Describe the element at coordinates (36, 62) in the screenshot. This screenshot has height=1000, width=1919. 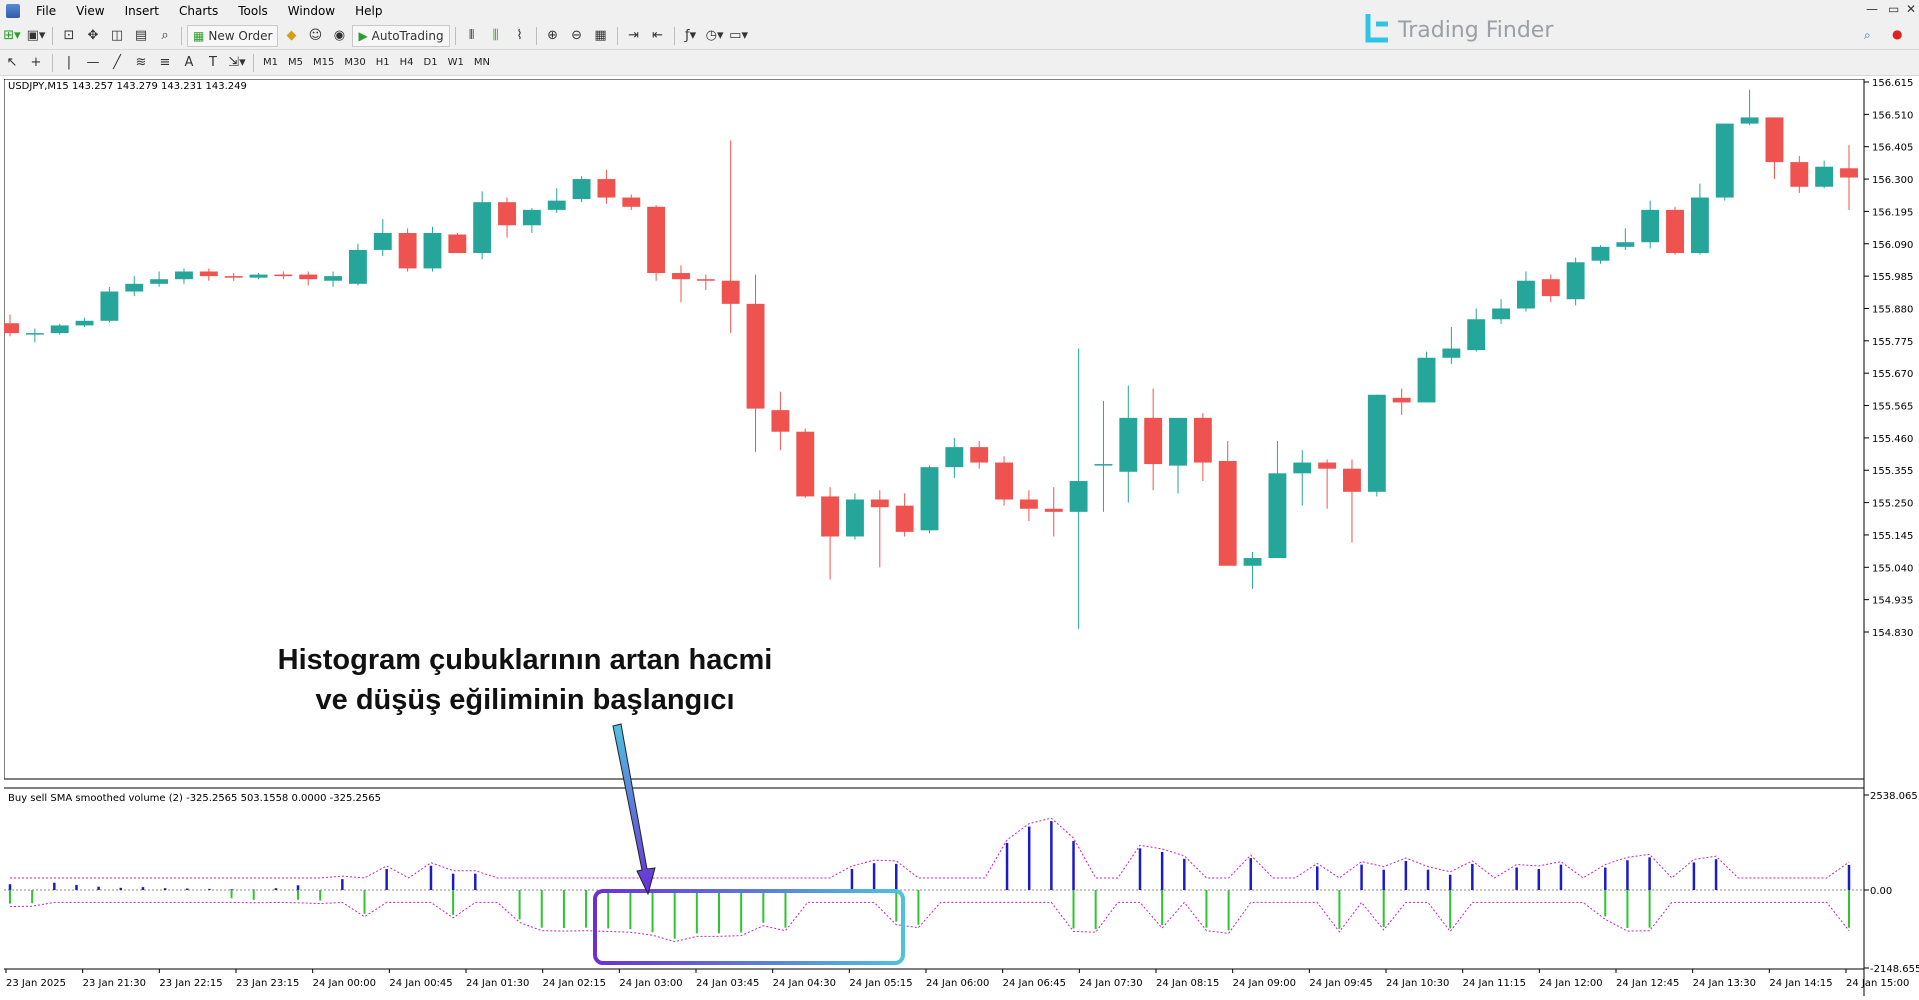
I see `crosshair-icon: +` at that location.